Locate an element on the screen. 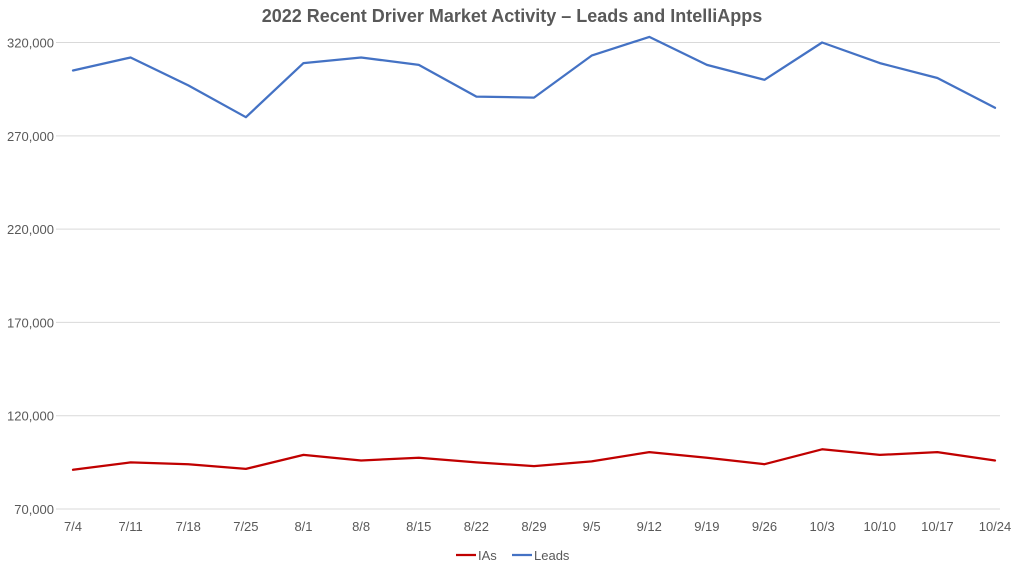 This screenshot has width=1024, height=573. y-tick-label: 220,000 is located at coordinates (30, 229).